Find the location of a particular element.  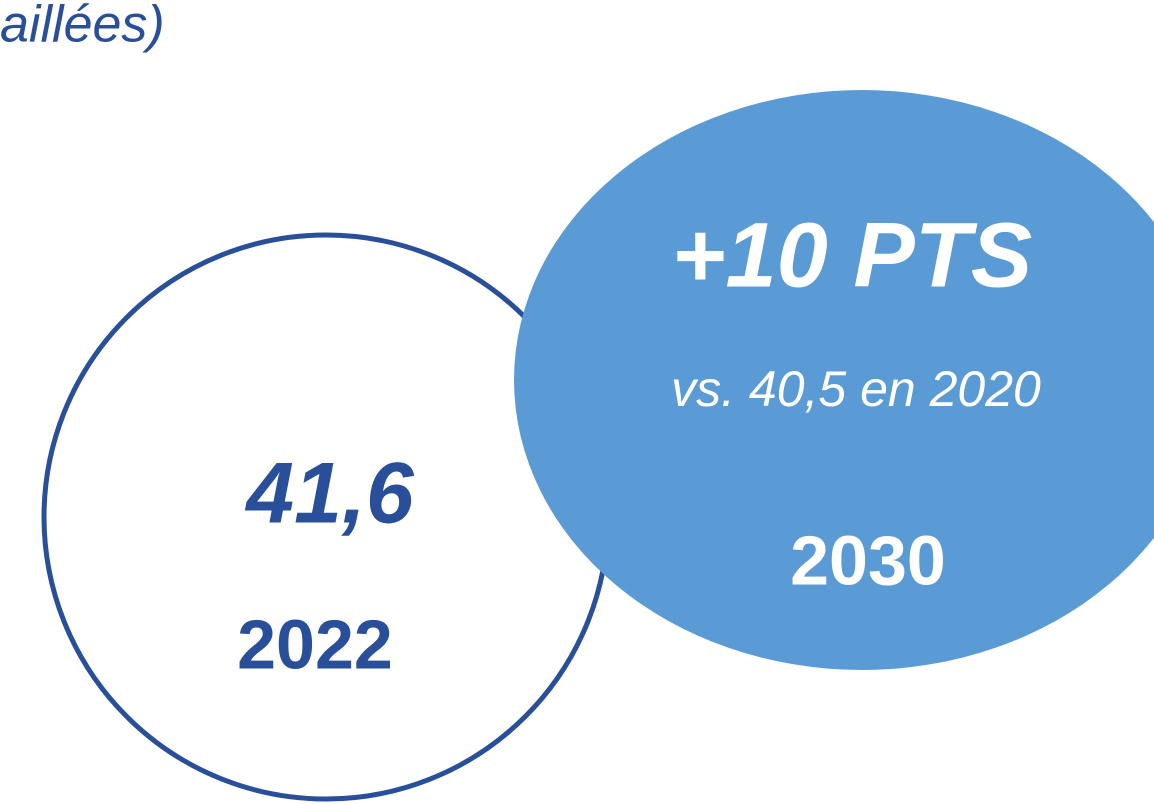

comparison: vs. 40,5 en 2020 is located at coordinates (856, 389).